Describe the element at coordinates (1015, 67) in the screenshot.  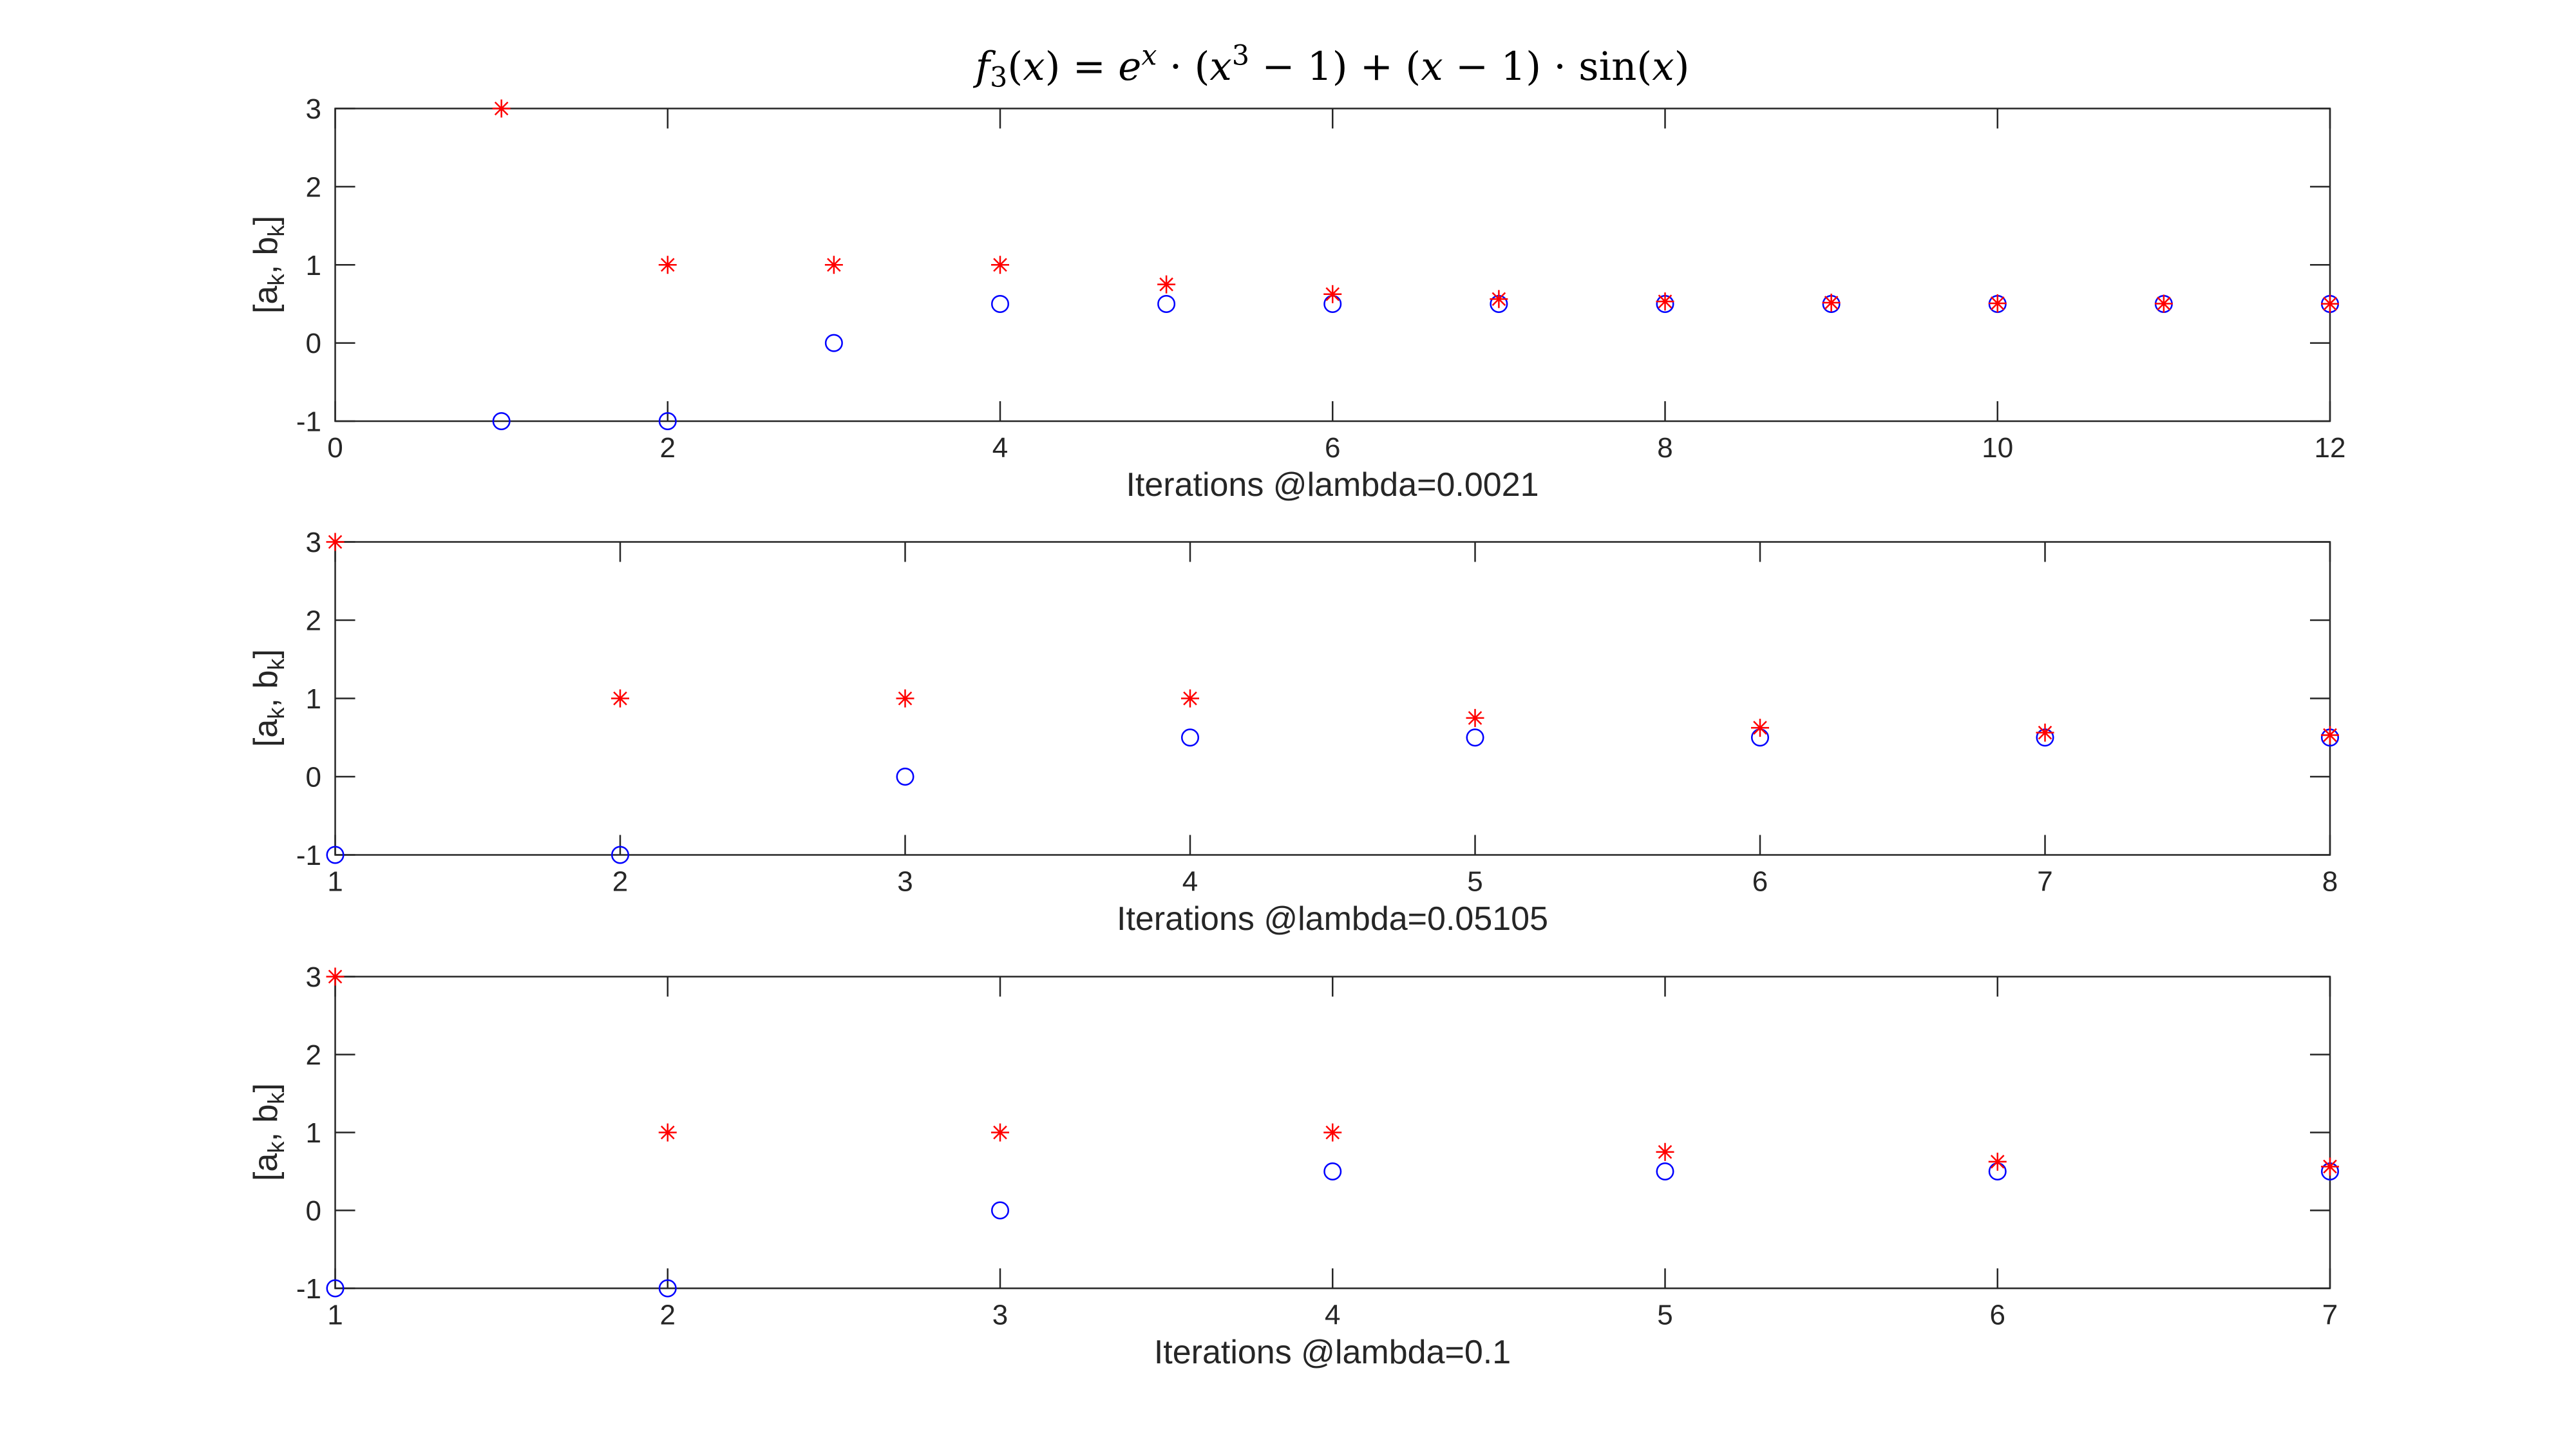
I see `title-segment: (` at that location.